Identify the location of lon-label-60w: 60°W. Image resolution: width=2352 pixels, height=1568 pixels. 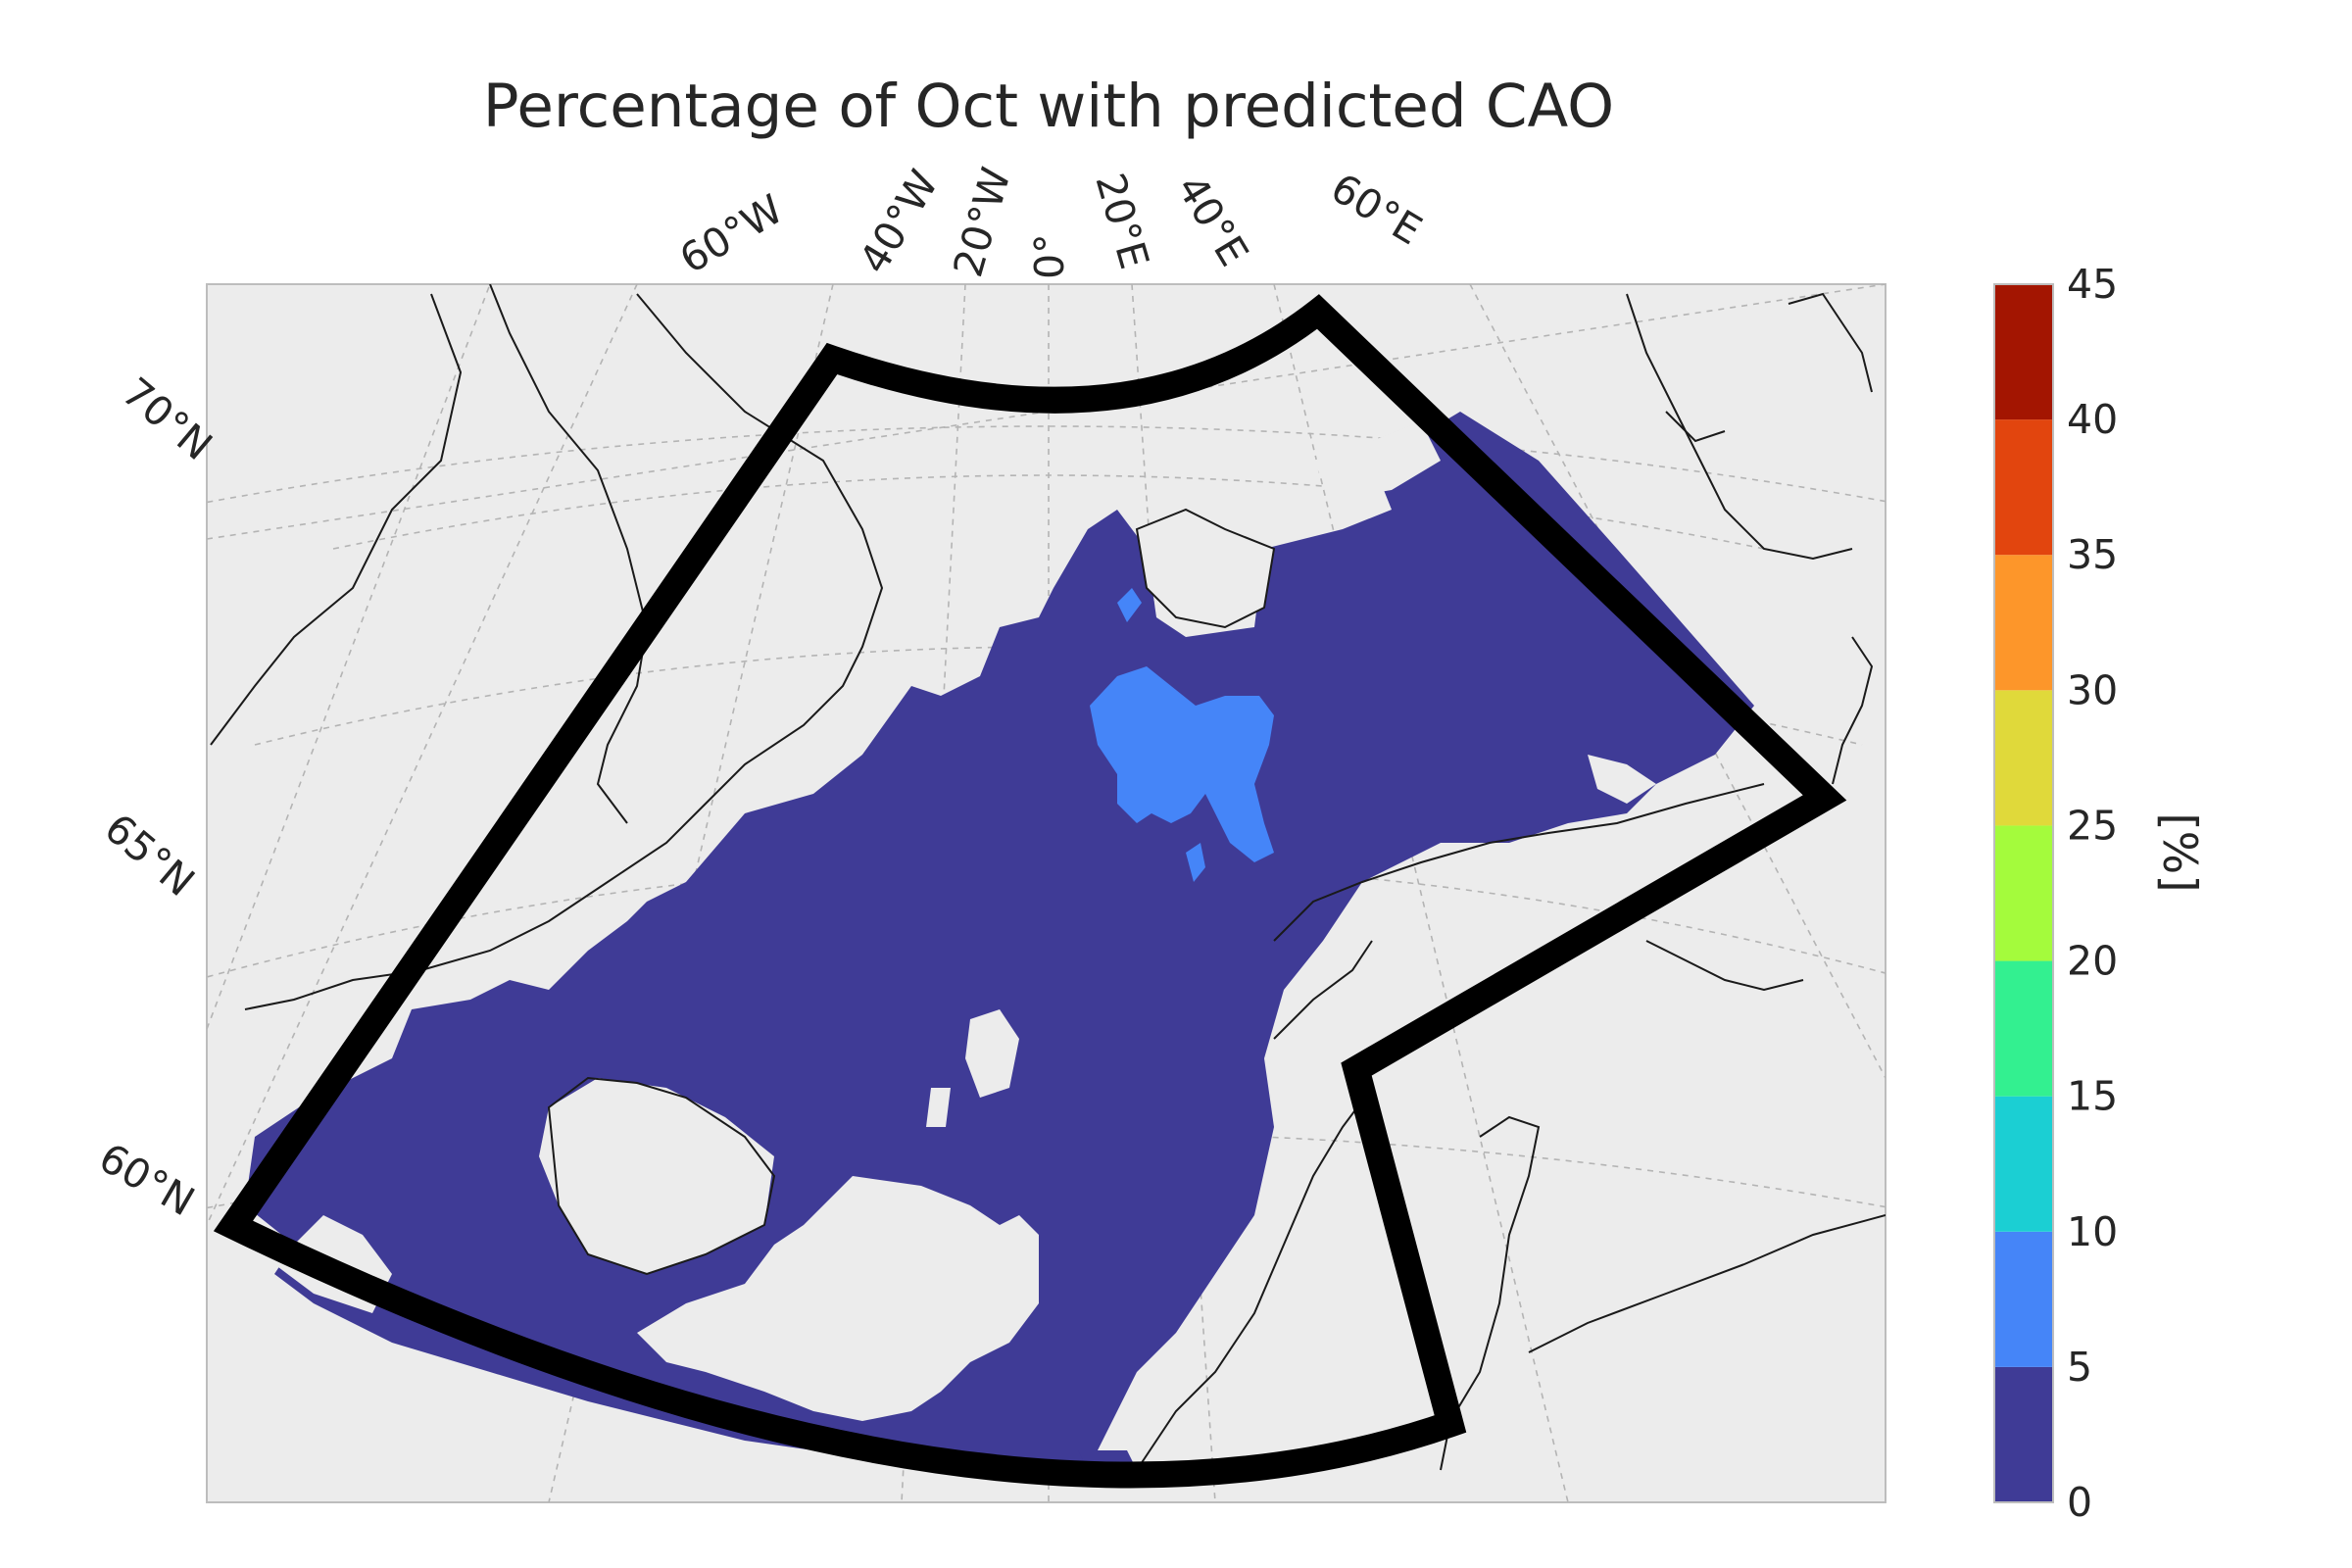
(731, 233).